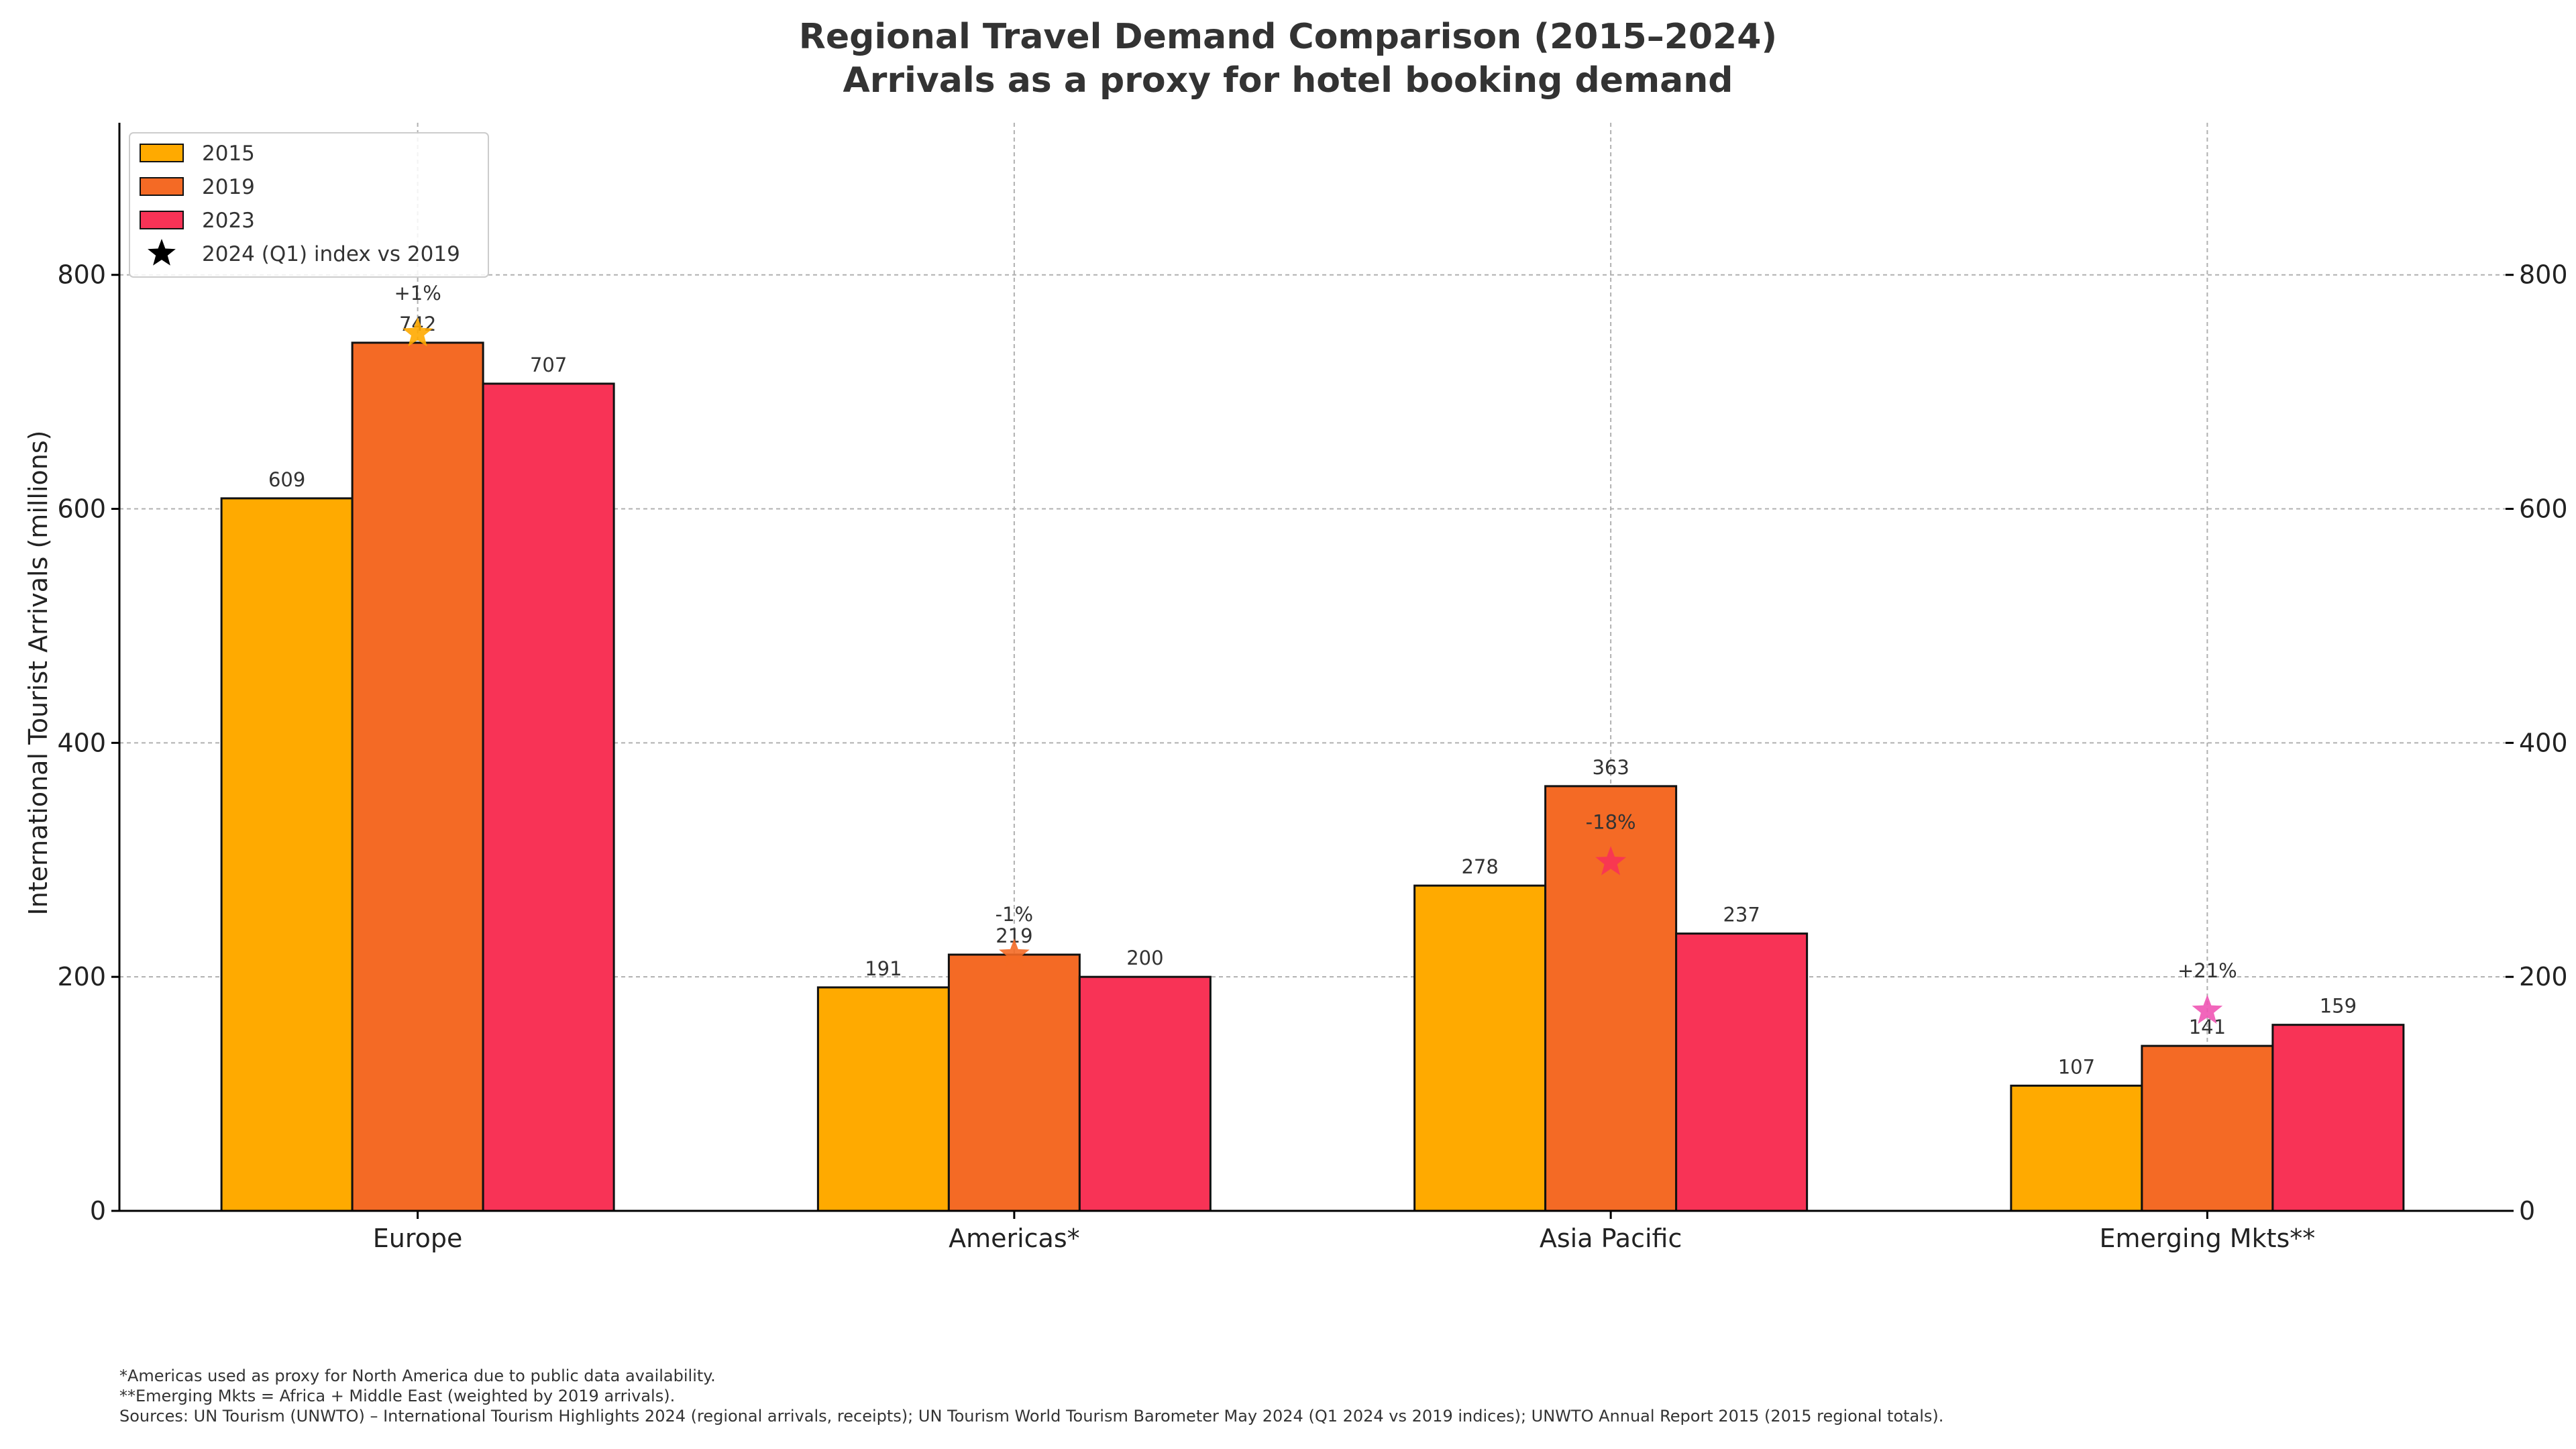  Describe the element at coordinates (2338, 1006) in the screenshot. I see `bar-value-label: 159` at that location.